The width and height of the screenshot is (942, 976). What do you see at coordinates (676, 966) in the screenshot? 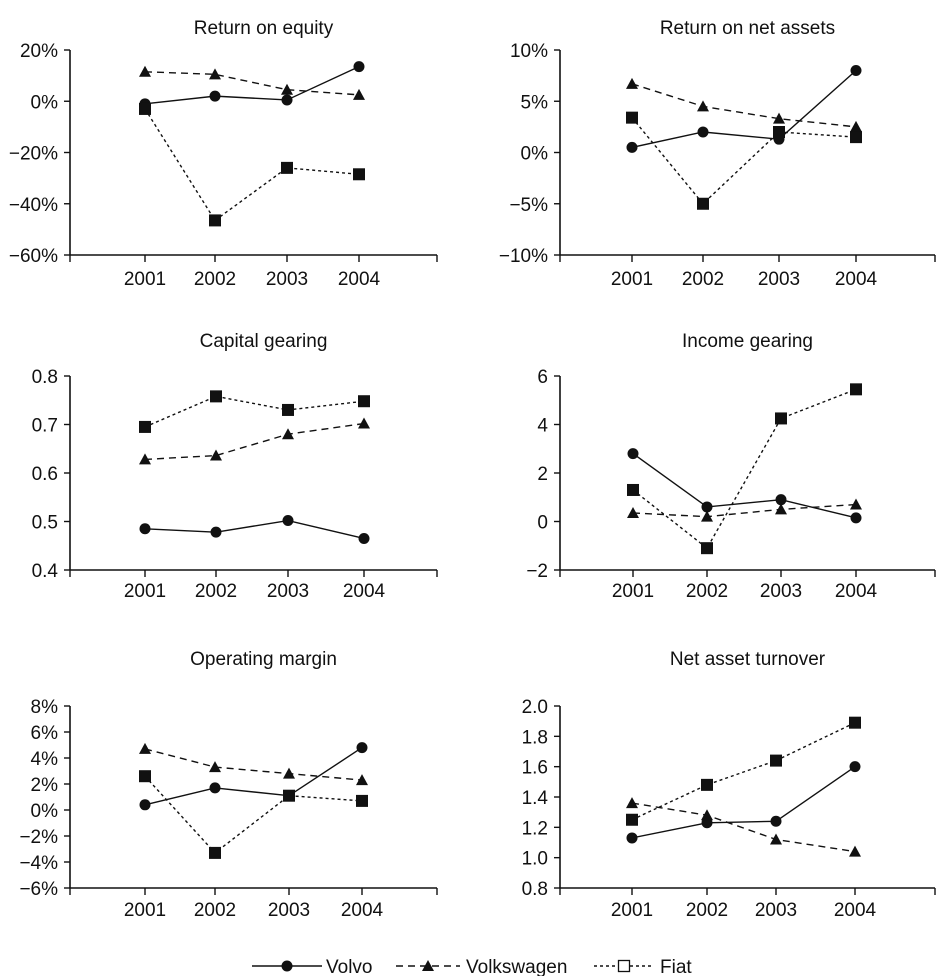
I see `legend-label: Fiat` at bounding box center [676, 966].